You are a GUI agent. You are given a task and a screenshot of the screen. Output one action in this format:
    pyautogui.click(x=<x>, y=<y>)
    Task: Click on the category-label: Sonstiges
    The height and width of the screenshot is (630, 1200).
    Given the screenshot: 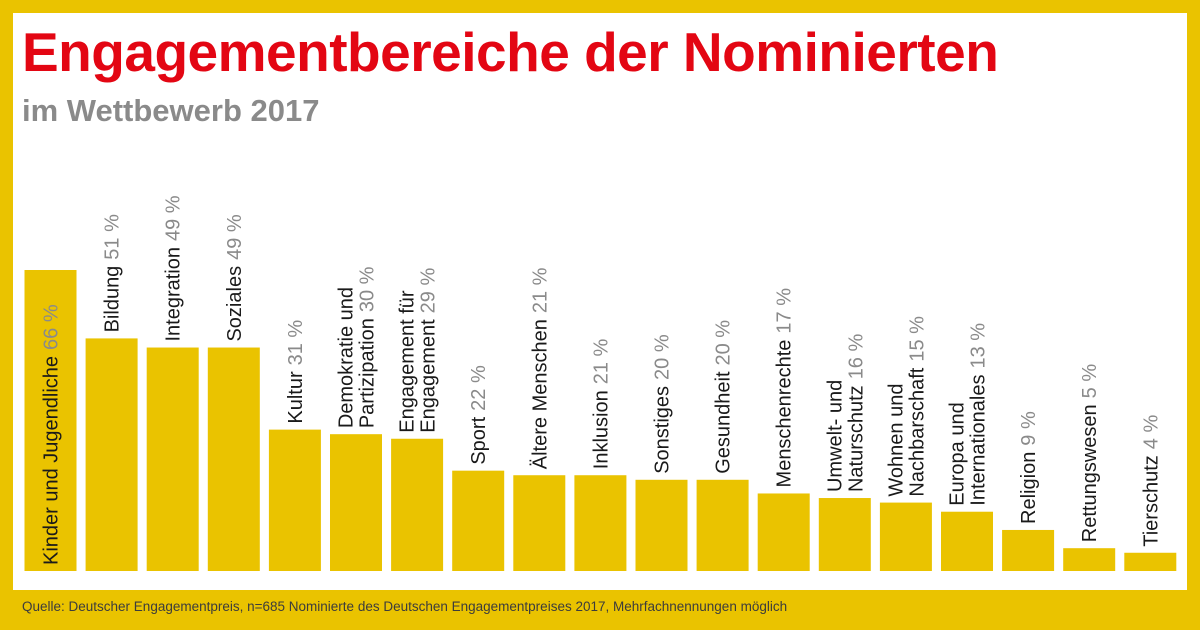 What is the action you would take?
    pyautogui.click(x=663, y=430)
    